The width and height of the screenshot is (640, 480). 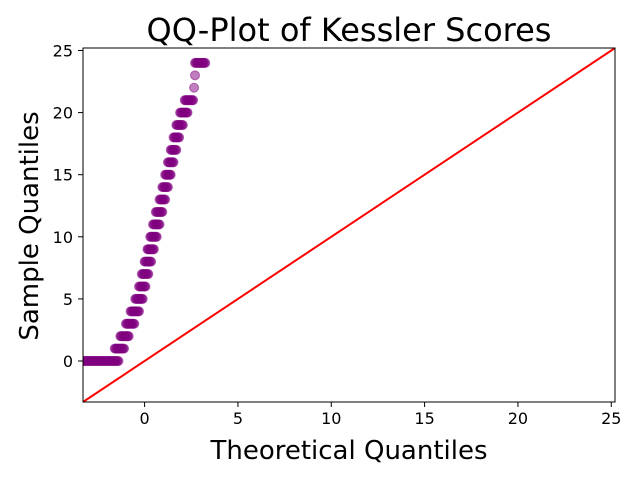 What do you see at coordinates (349, 30) in the screenshot?
I see `chart-title: QQ-Plot of Kessler Scores` at bounding box center [349, 30].